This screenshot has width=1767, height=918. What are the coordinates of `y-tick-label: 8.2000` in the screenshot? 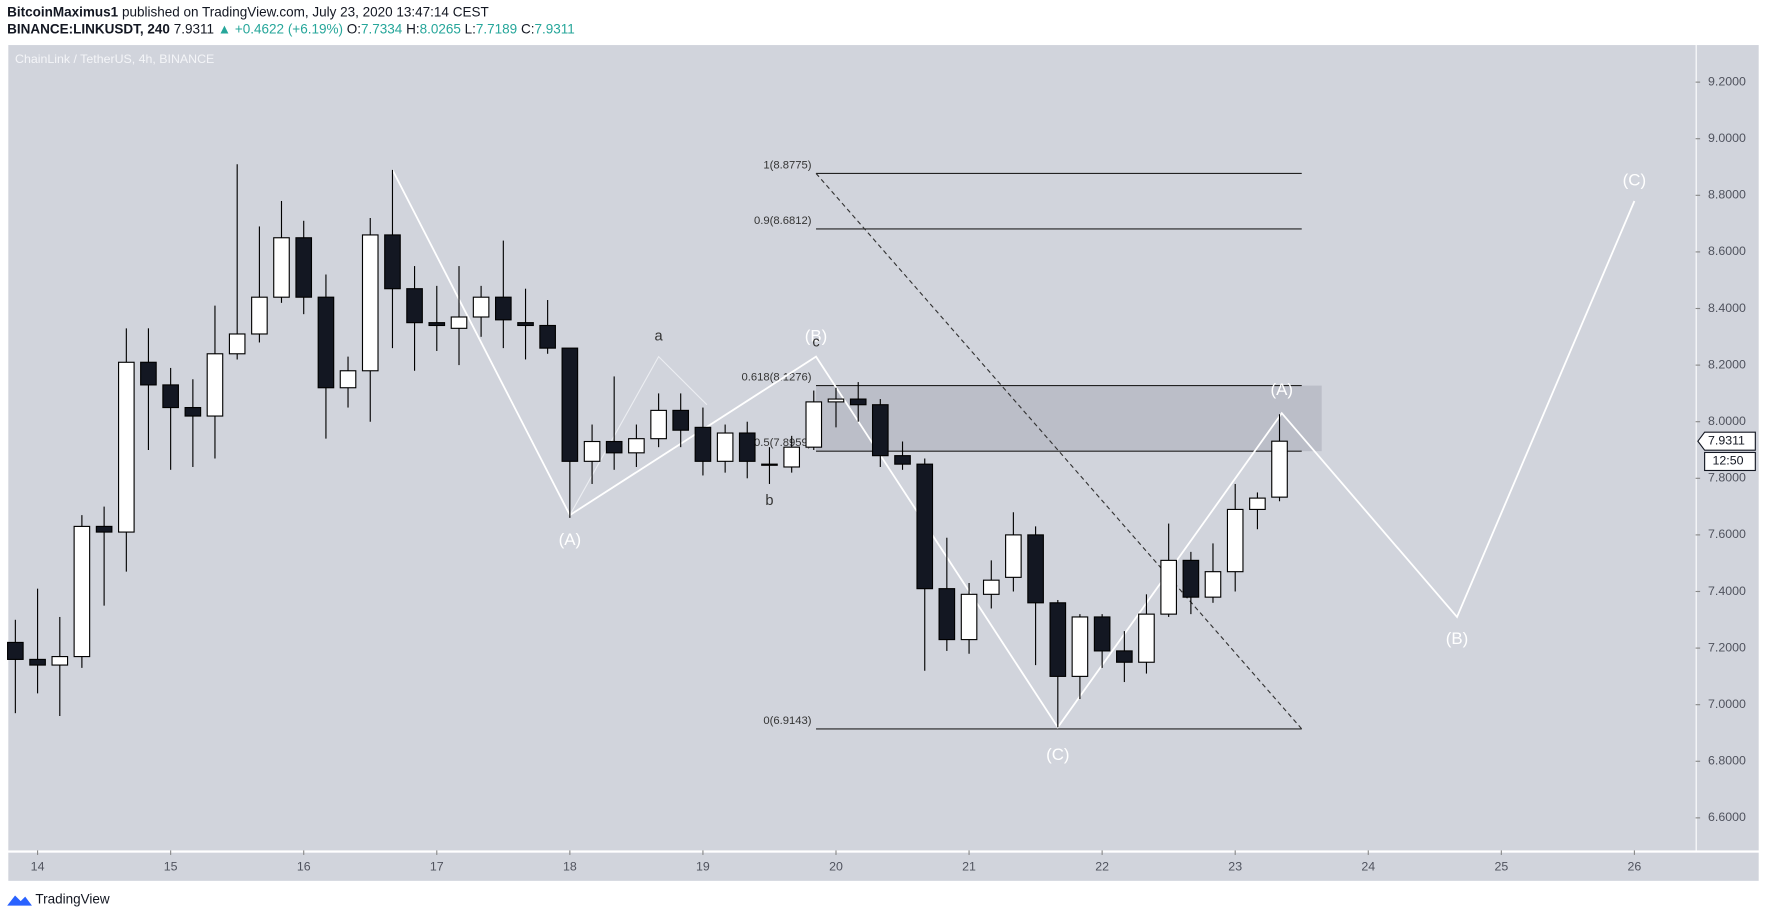 It's located at (1727, 364).